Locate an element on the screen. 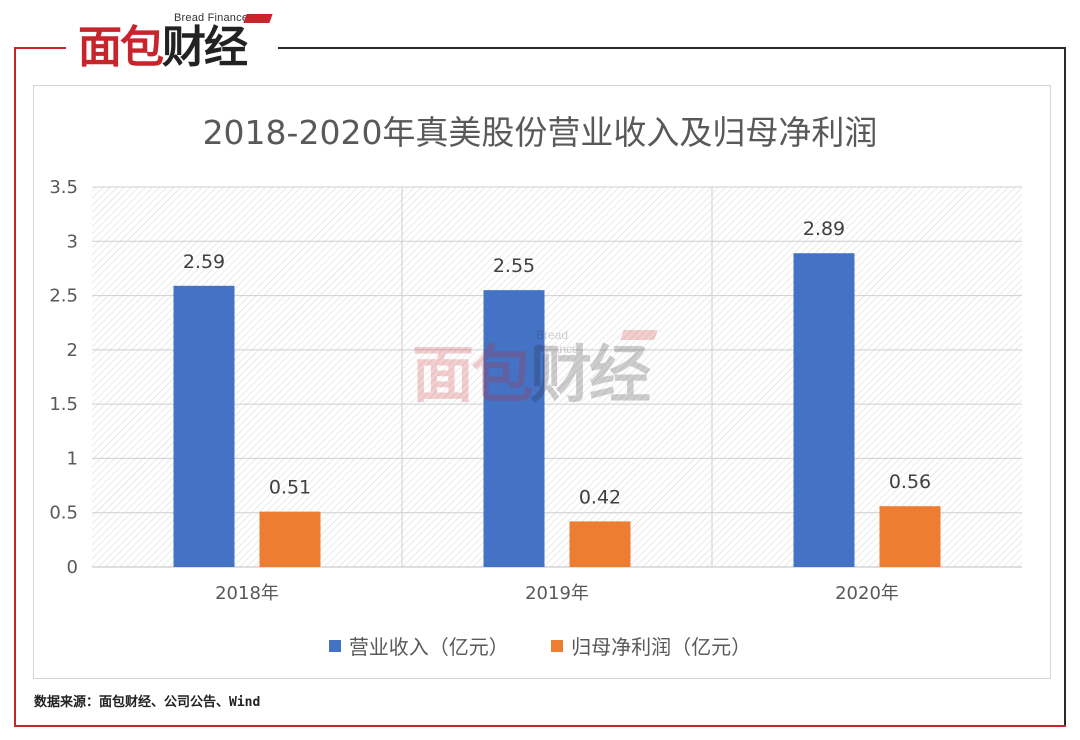 Image resolution: width=1080 pixels, height=740 pixels. x-tick-label: 2019年 is located at coordinates (557, 593).